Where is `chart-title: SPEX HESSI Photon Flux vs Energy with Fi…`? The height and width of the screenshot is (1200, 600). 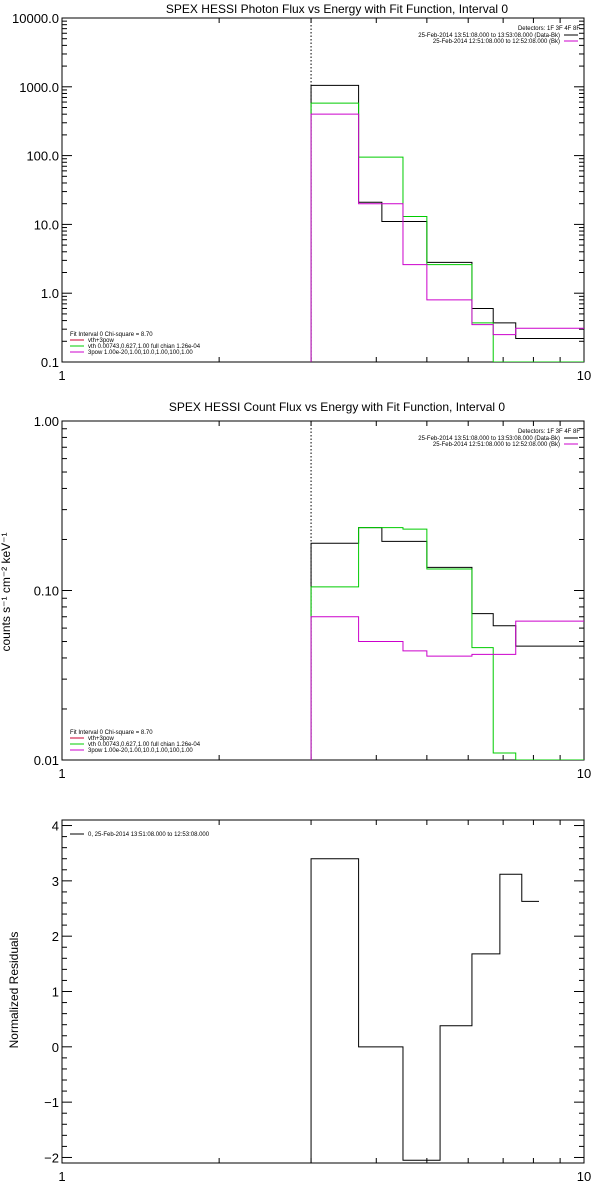
chart-title: SPEX HESSI Photon Flux vs Energy with Fi… is located at coordinates (337, 9).